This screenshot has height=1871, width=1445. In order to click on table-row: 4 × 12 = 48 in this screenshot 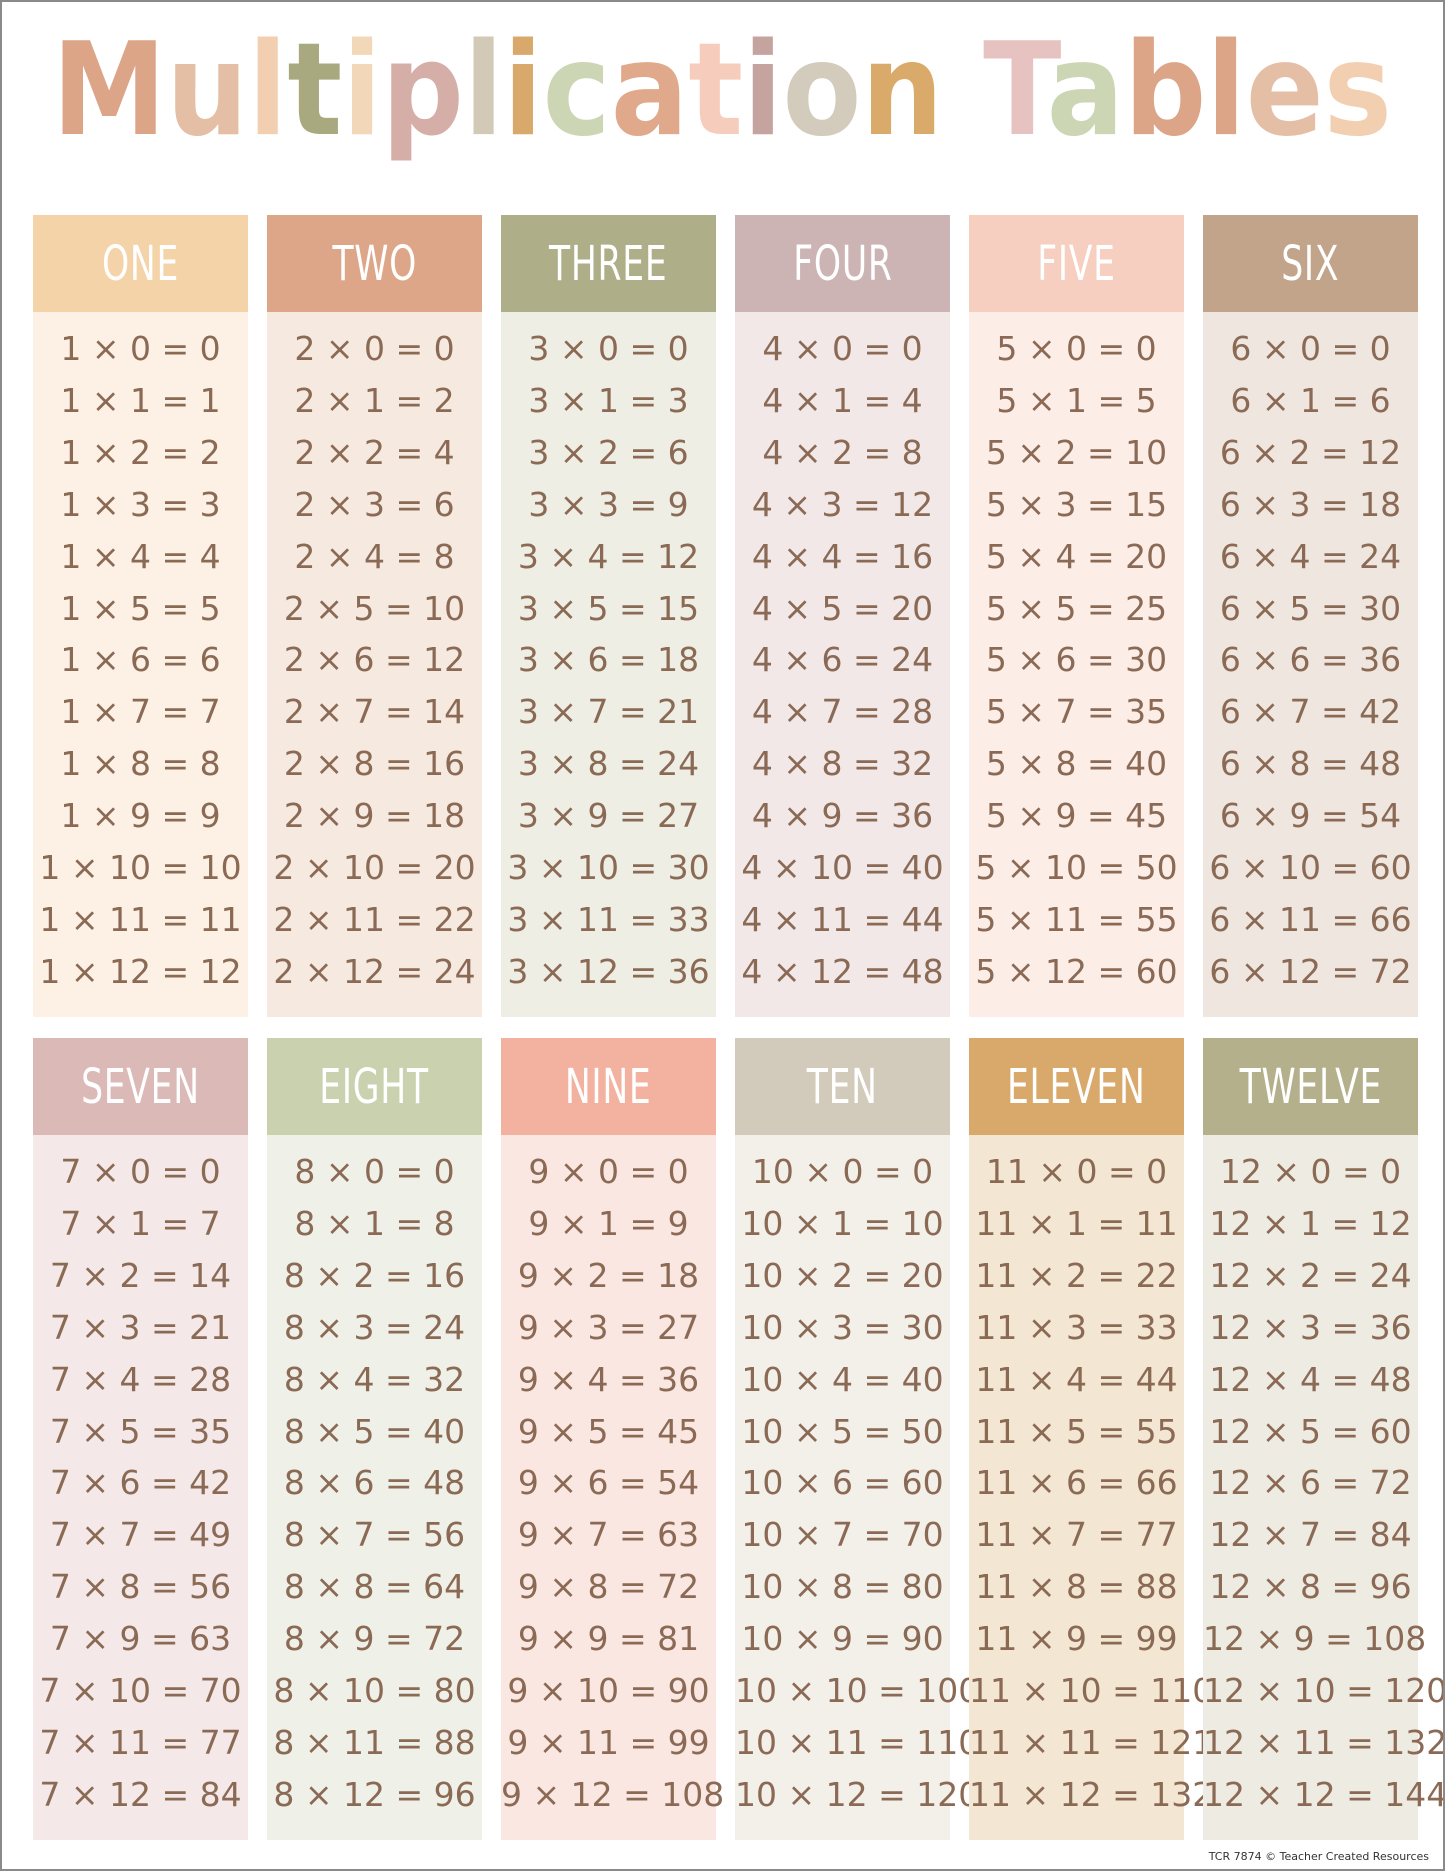, I will do `click(842, 971)`.